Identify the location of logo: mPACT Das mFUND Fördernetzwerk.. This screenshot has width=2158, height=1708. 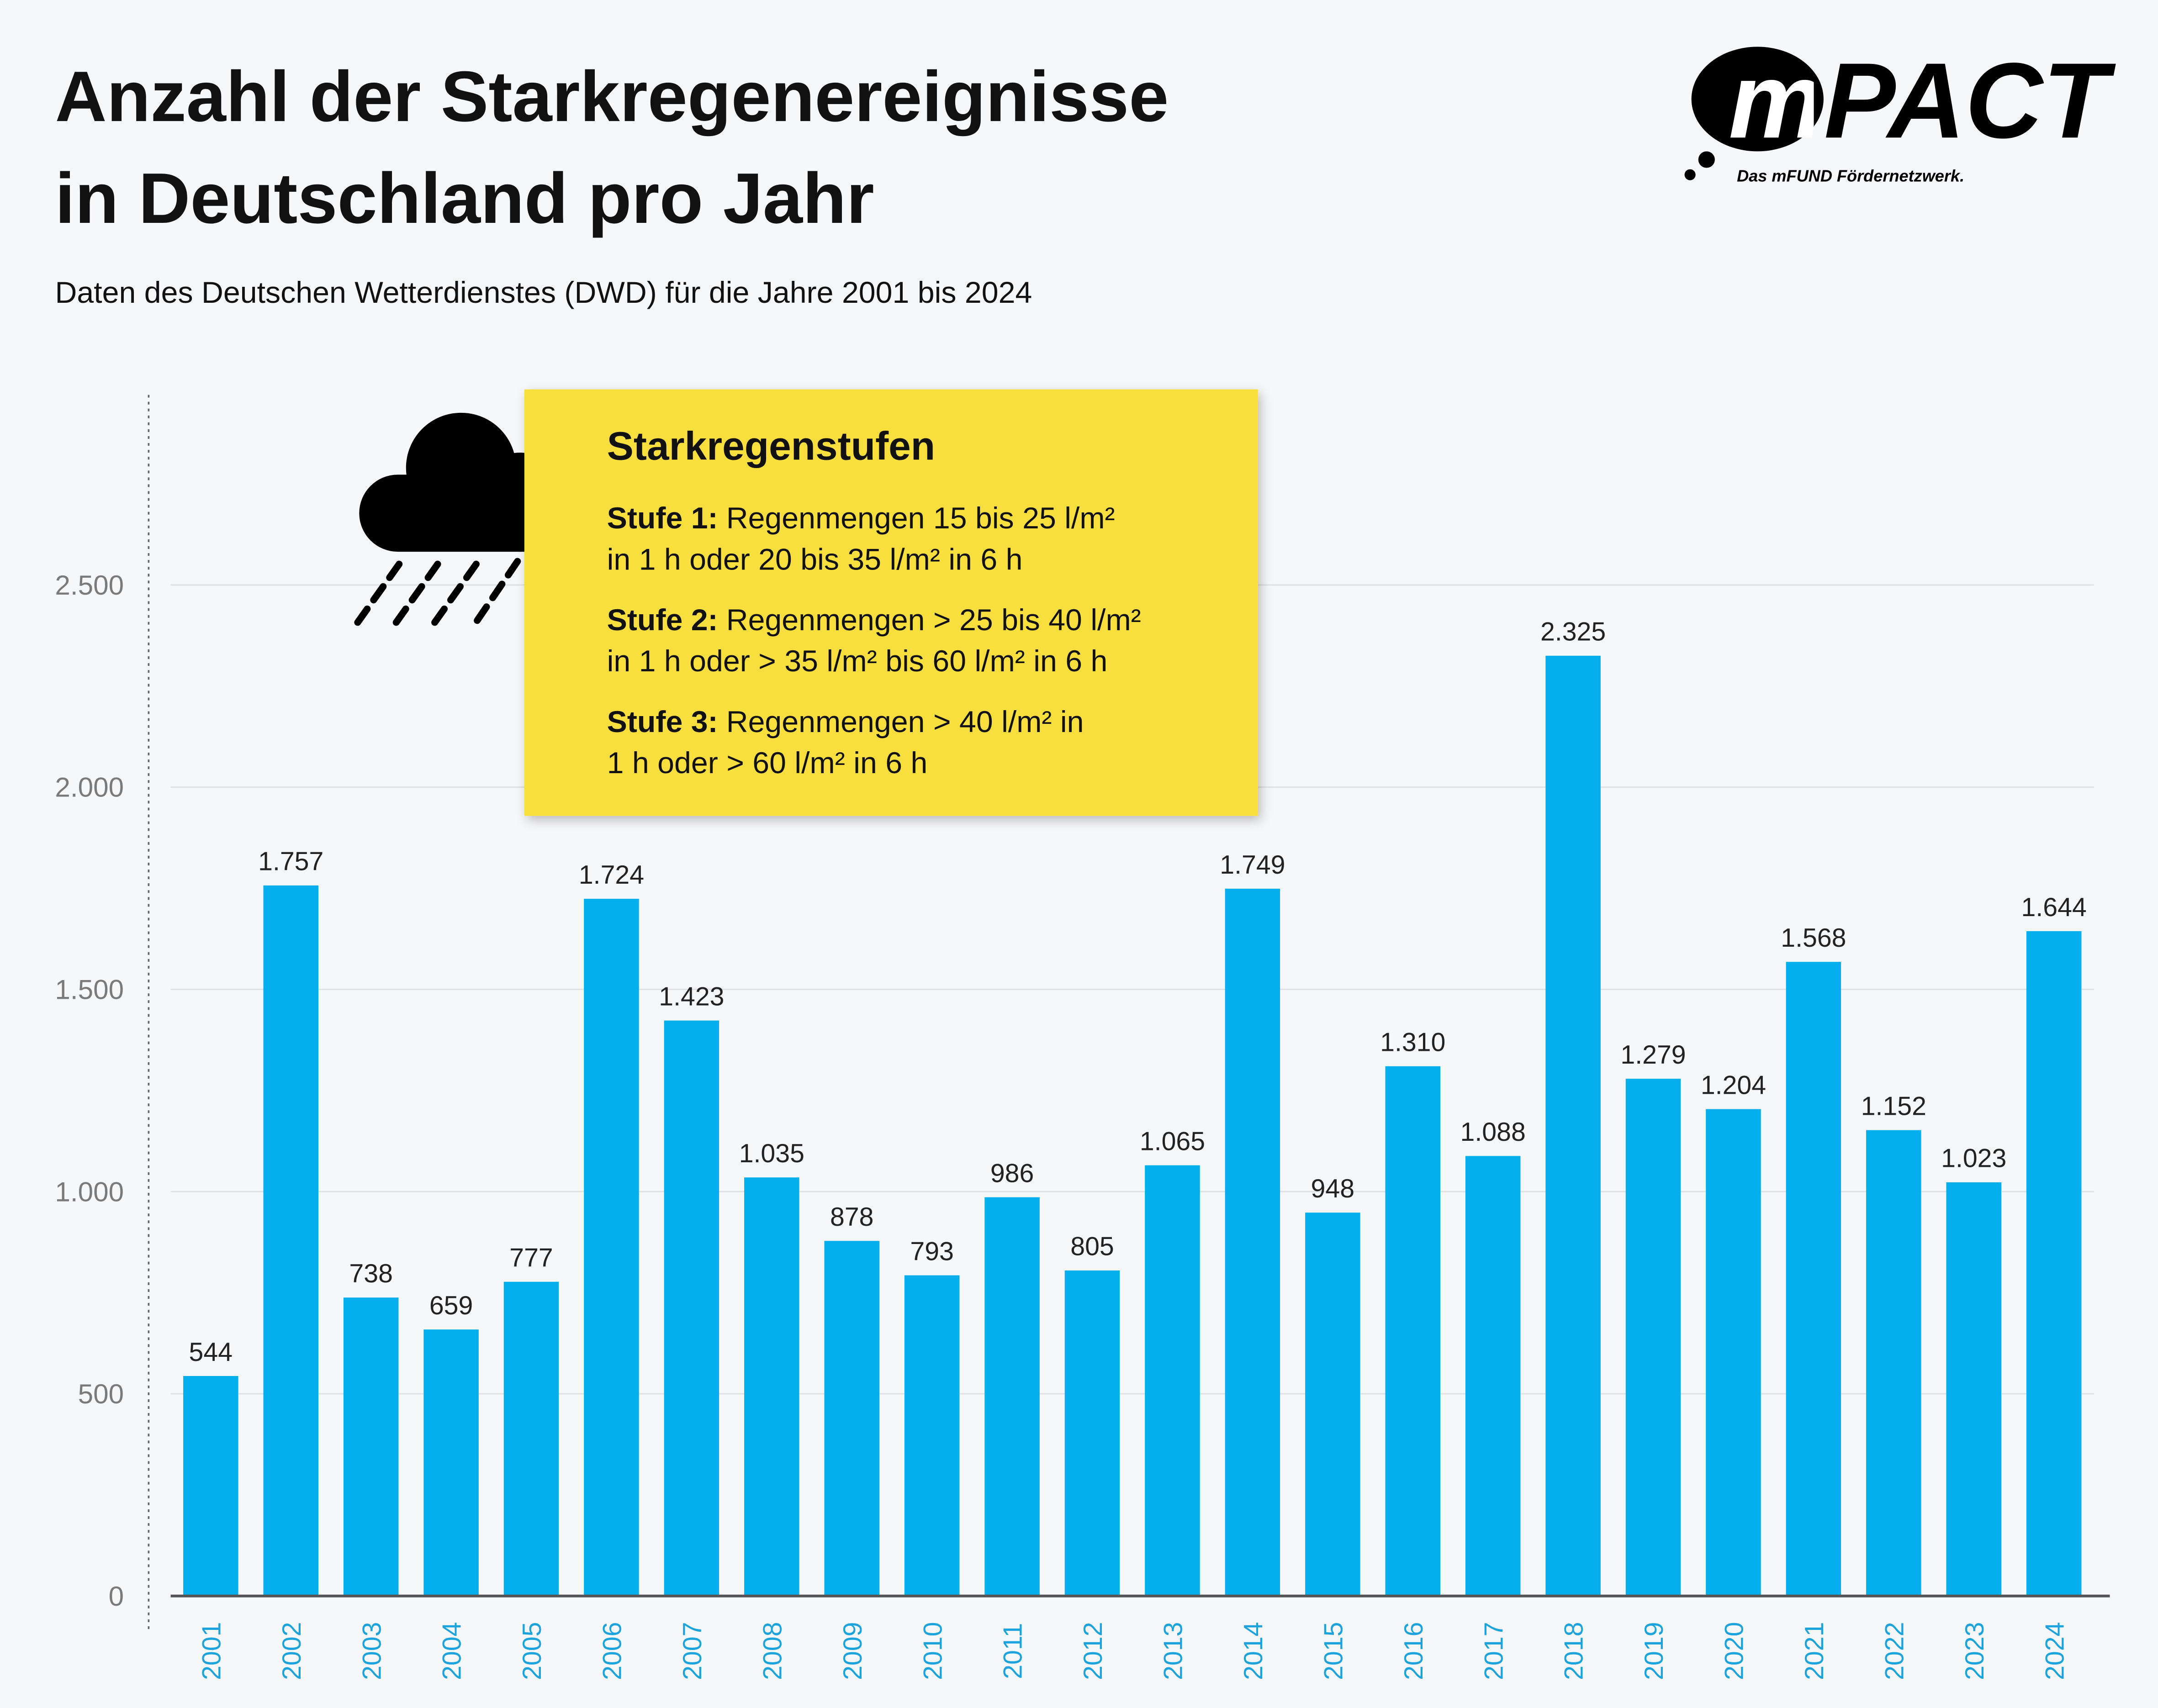
(1900, 112).